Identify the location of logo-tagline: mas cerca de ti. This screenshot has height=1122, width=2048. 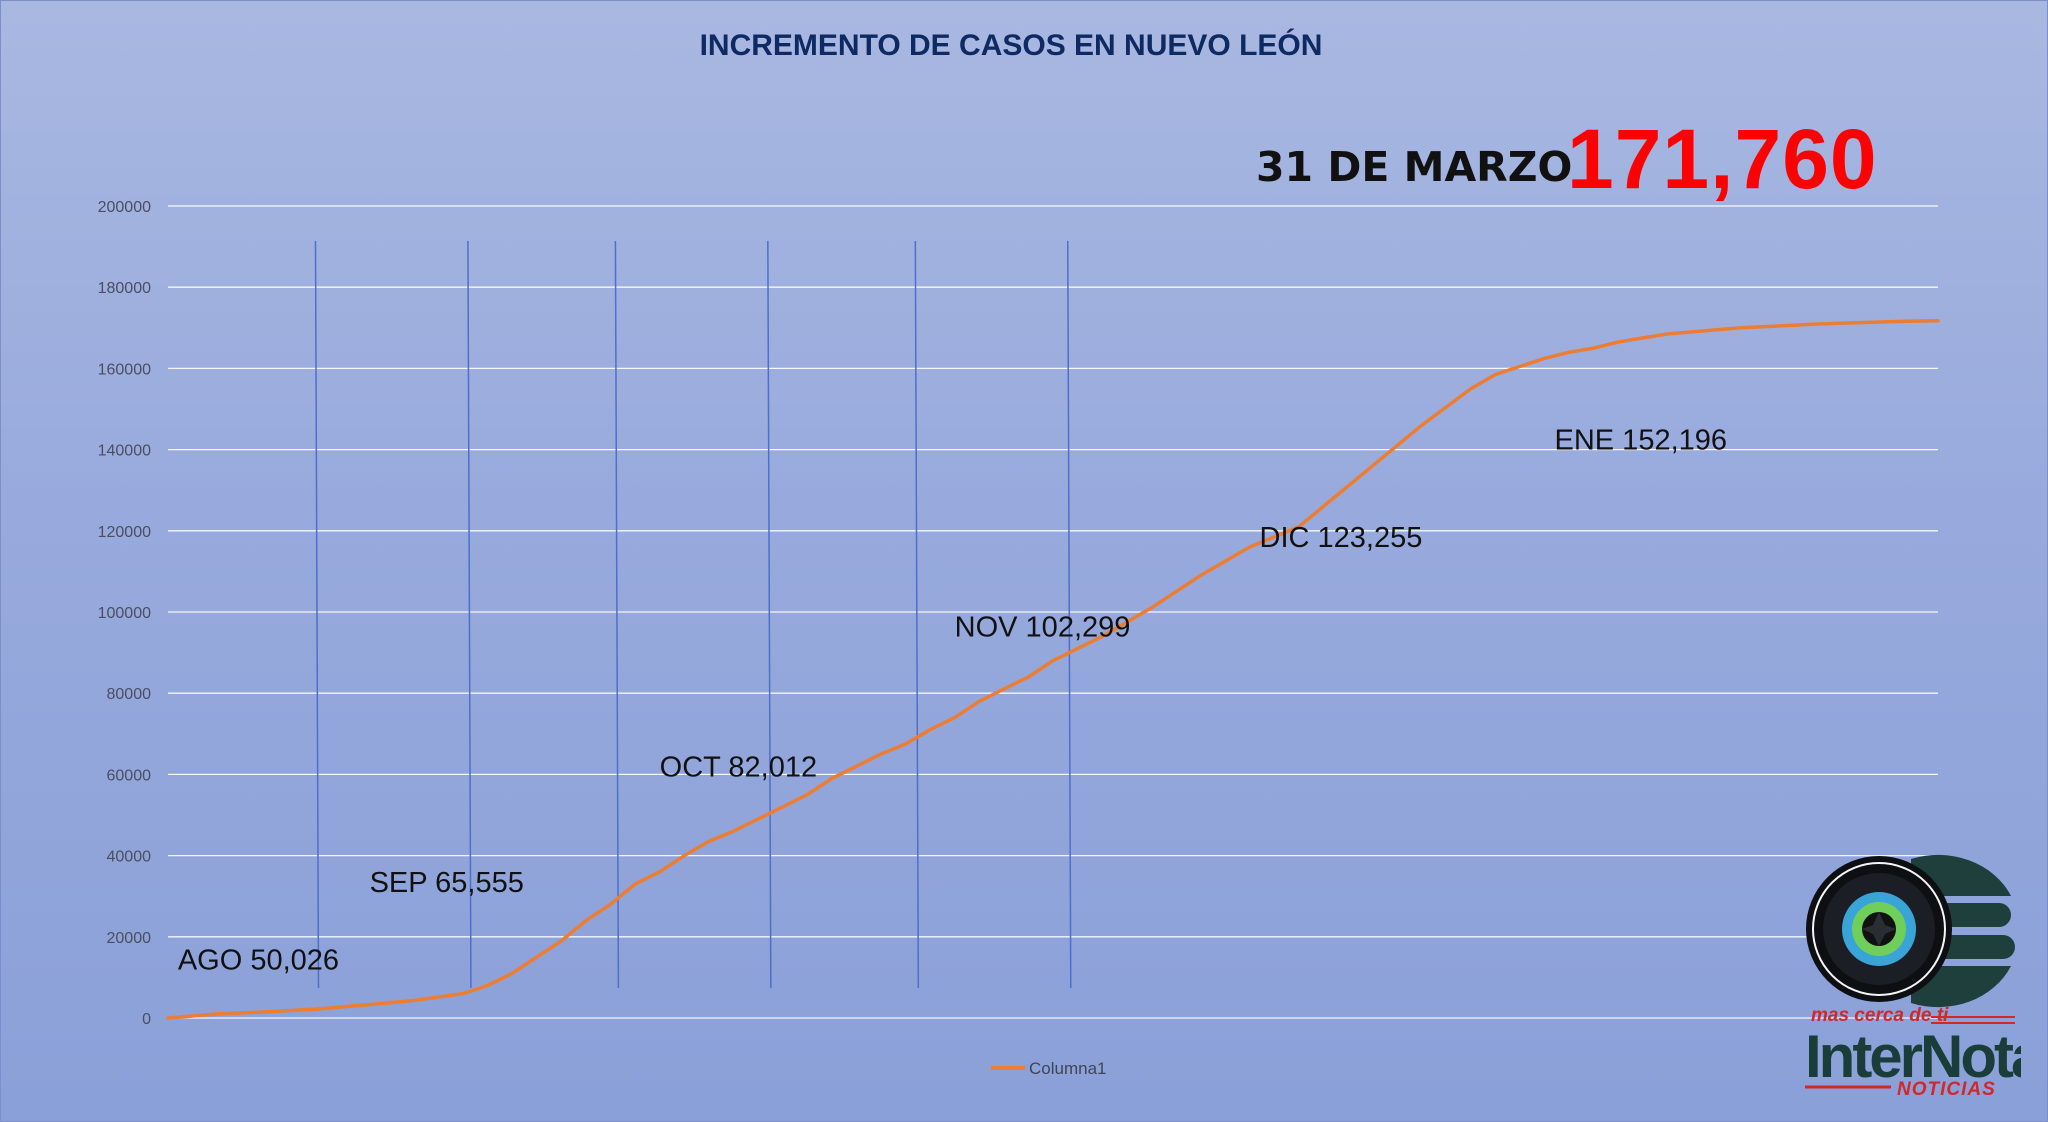
(1880, 1015).